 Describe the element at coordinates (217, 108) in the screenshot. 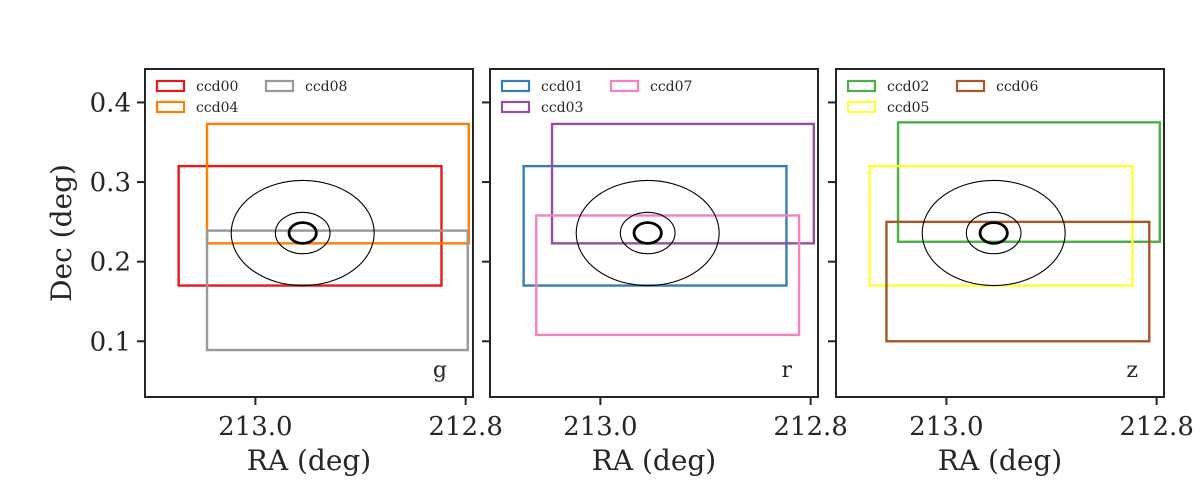

I see `legend-label-ccd04: ccd04` at that location.